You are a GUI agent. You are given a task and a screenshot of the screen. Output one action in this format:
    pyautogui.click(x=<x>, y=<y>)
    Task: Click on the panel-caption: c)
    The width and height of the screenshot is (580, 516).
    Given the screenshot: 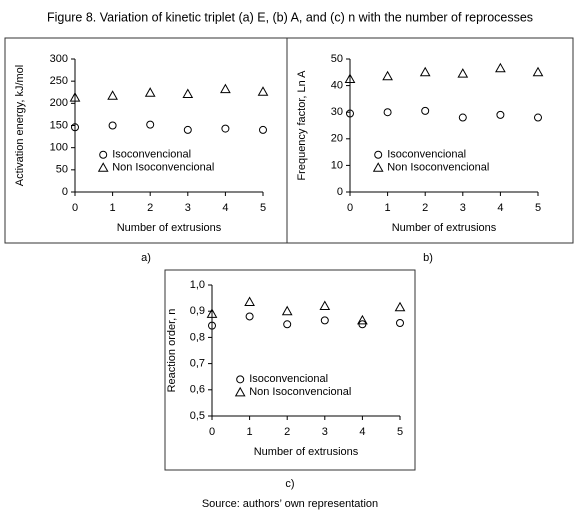 What is the action you would take?
    pyautogui.click(x=289, y=484)
    